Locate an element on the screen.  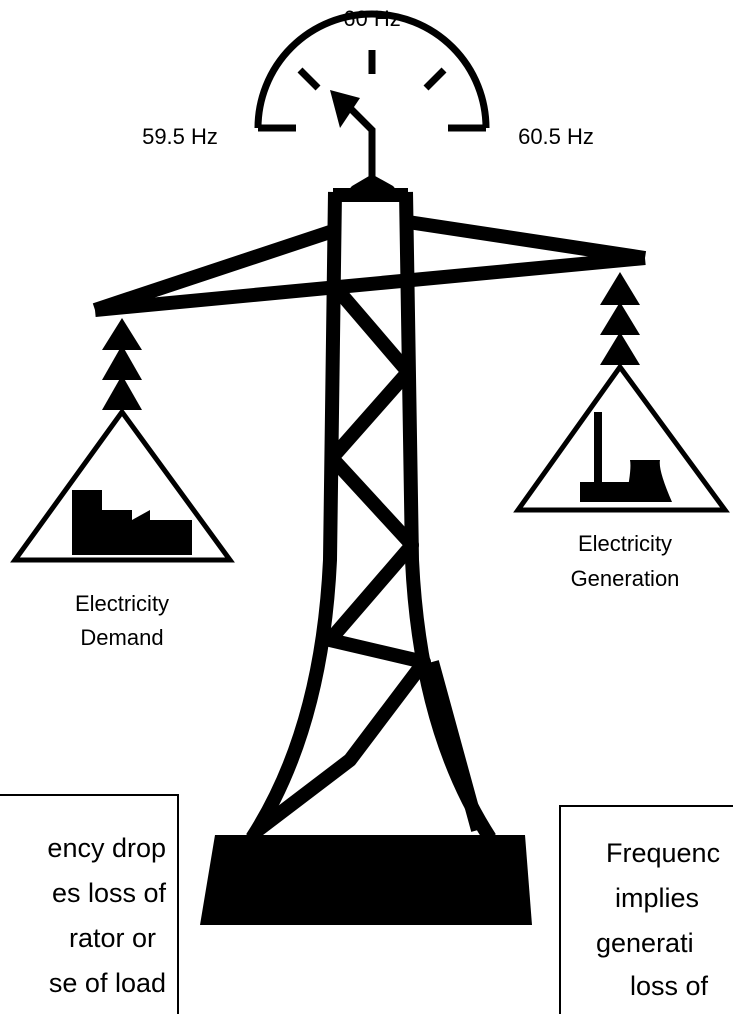
generation-label: Generation is located at coordinates (625, 578).